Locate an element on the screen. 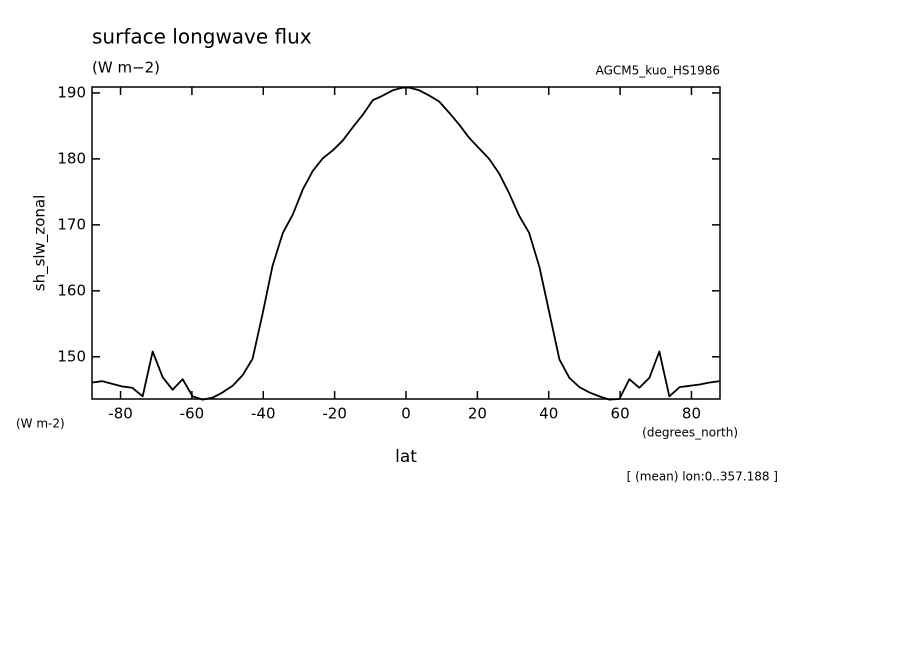 The width and height of the screenshot is (904, 654). y-units: (W m-2) is located at coordinates (40, 424).